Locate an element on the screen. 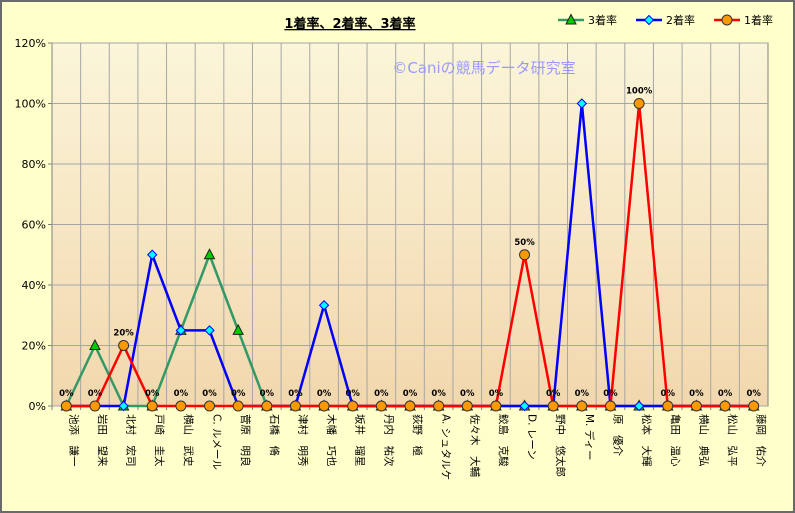 This screenshot has width=795, height=513. x-tick-label: 松本 大輝 is located at coordinates (646, 440).